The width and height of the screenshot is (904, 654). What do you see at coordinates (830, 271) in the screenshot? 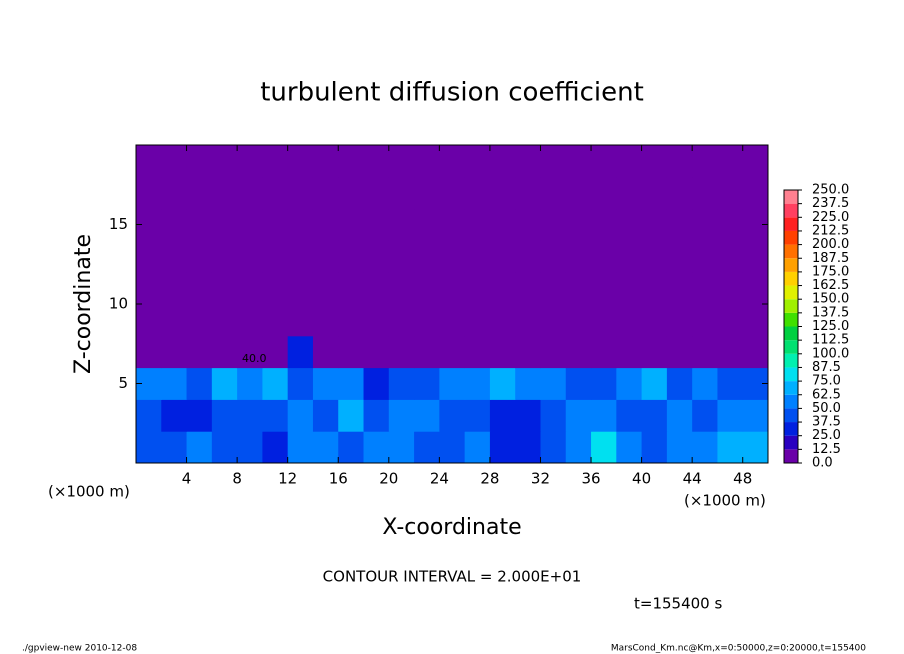
I see `colorbar-label: 175.0` at bounding box center [830, 271].